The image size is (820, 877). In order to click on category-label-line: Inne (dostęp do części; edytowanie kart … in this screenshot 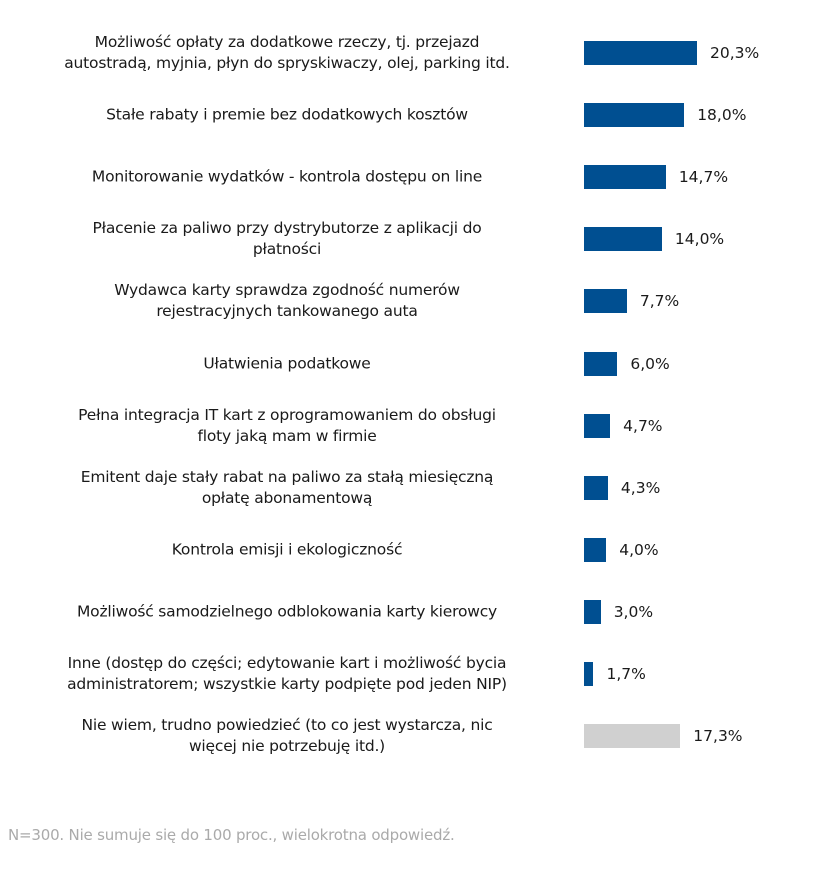, I will do `click(287, 663)`.